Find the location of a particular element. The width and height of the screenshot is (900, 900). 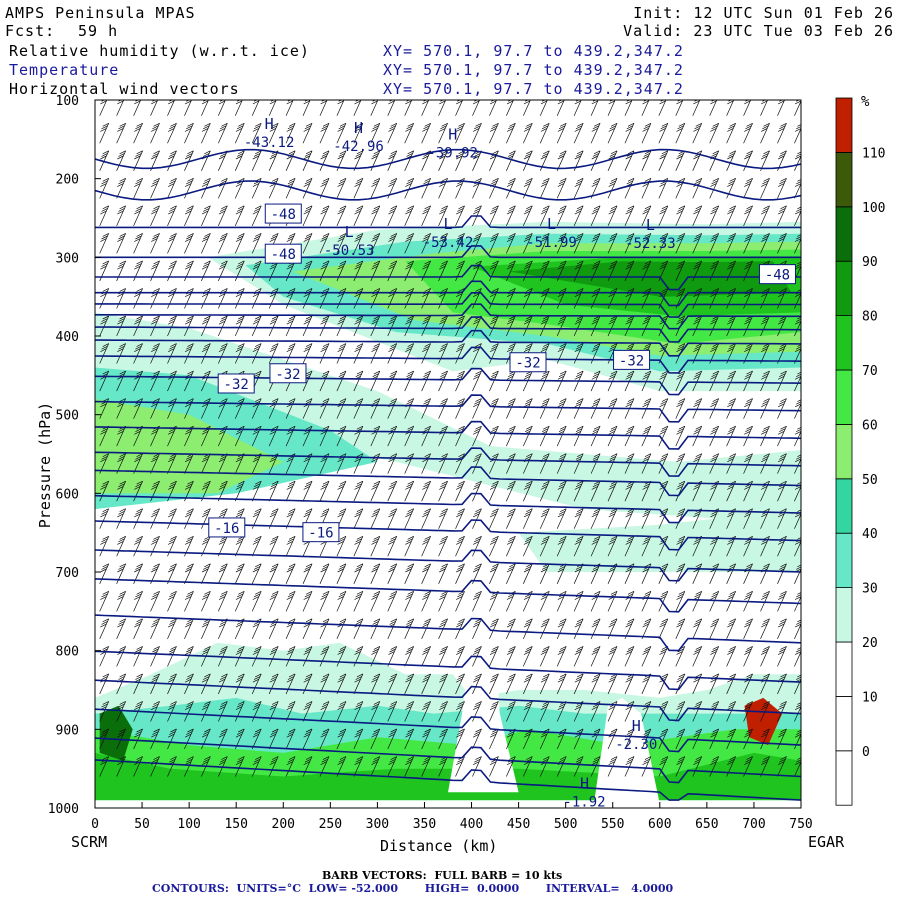

extremum-type: L is located at coordinates (650, 225).